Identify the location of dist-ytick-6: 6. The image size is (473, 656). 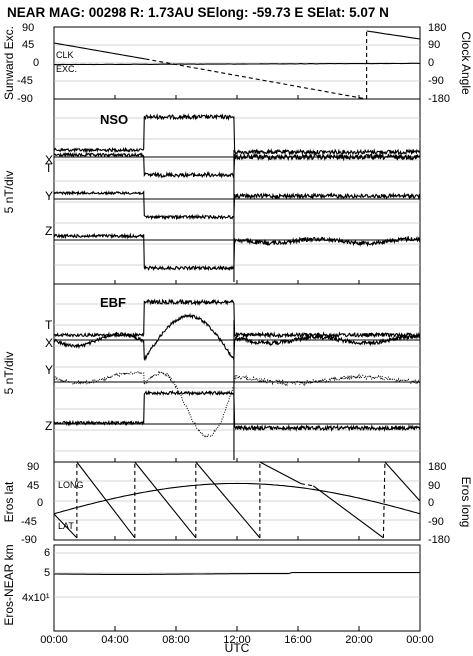
(47, 553).